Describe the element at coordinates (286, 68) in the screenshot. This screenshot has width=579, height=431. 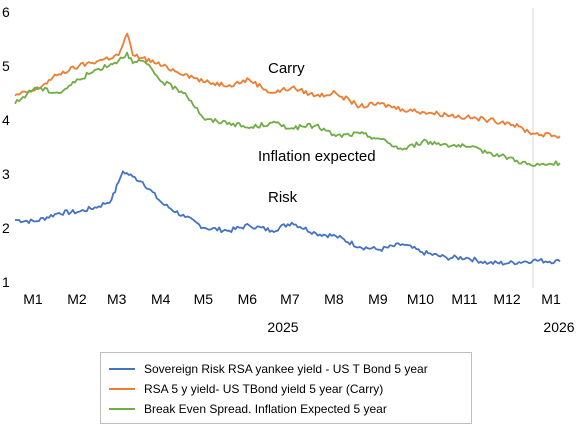
I see `annotation-carry: Carry` at that location.